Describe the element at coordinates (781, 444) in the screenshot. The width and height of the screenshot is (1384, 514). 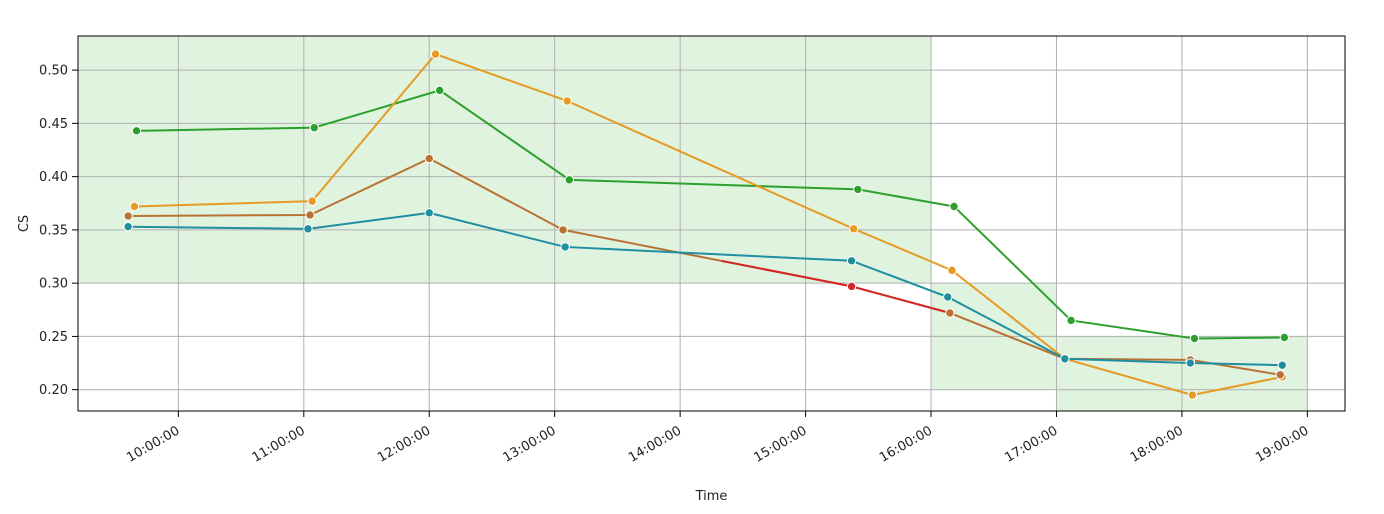
I see `x-tick-label: 15:00:00` at that location.